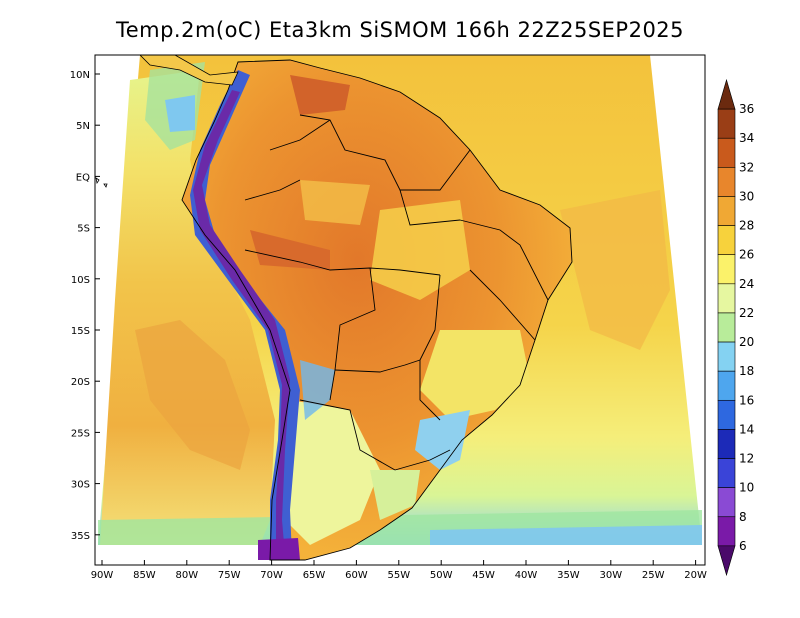 The image size is (800, 618). I want to click on central-brazil-warm, so click(420, 250).